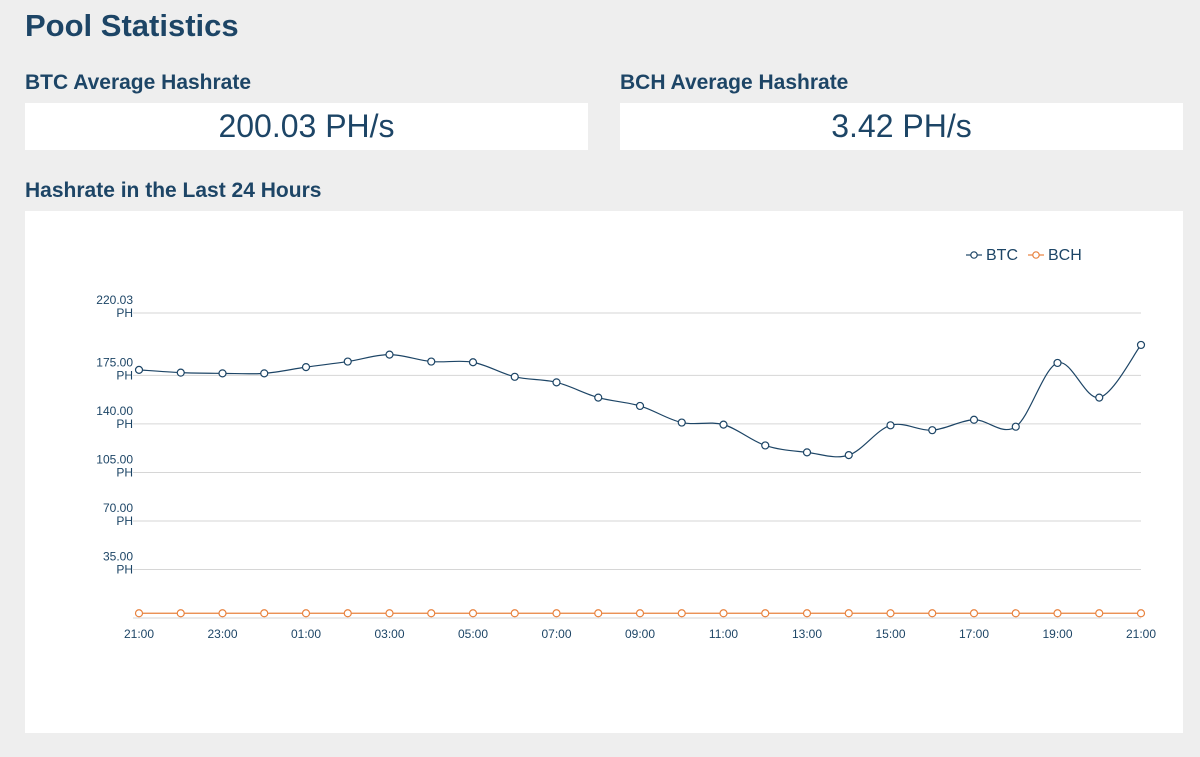 This screenshot has width=1200, height=757. What do you see at coordinates (1024, 255) in the screenshot?
I see `chart-legend: BTC BCH` at bounding box center [1024, 255].